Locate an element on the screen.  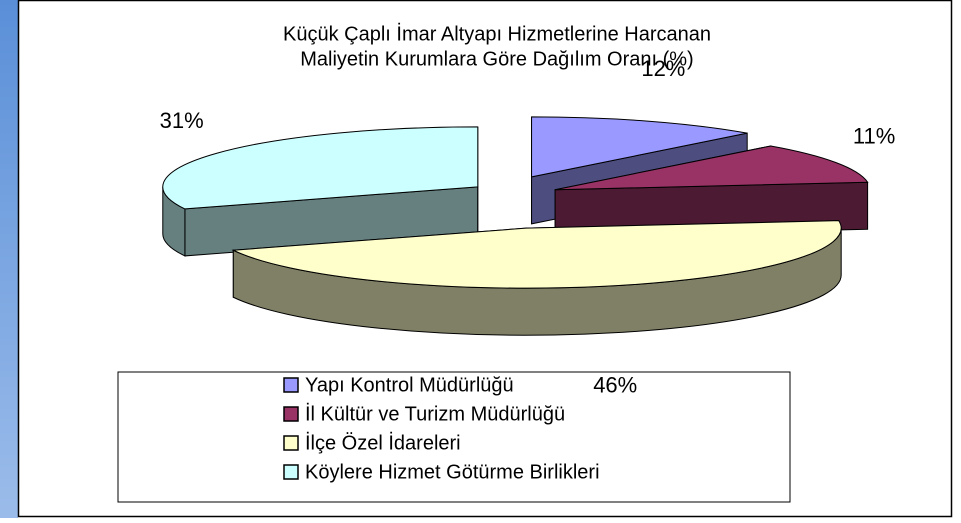
data-label: 46% is located at coordinates (615, 384).